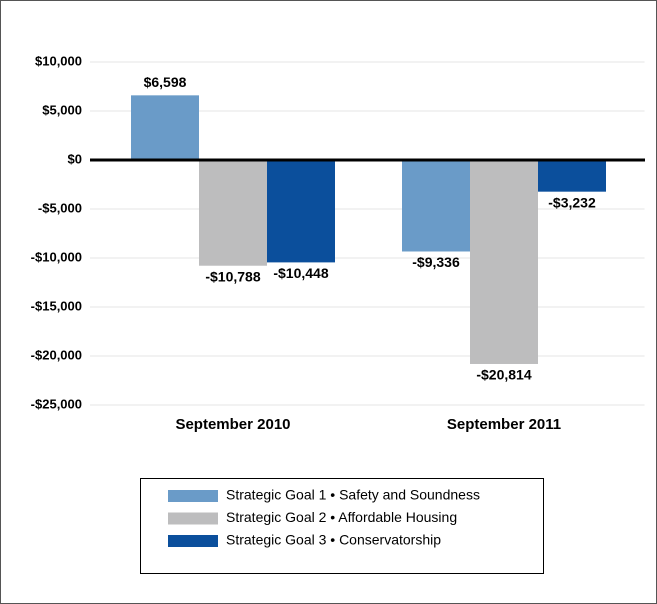 This screenshot has height=604, width=657. What do you see at coordinates (333, 540) in the screenshot?
I see `legend-label: Strategic Goal 3 • Conservatorship` at bounding box center [333, 540].